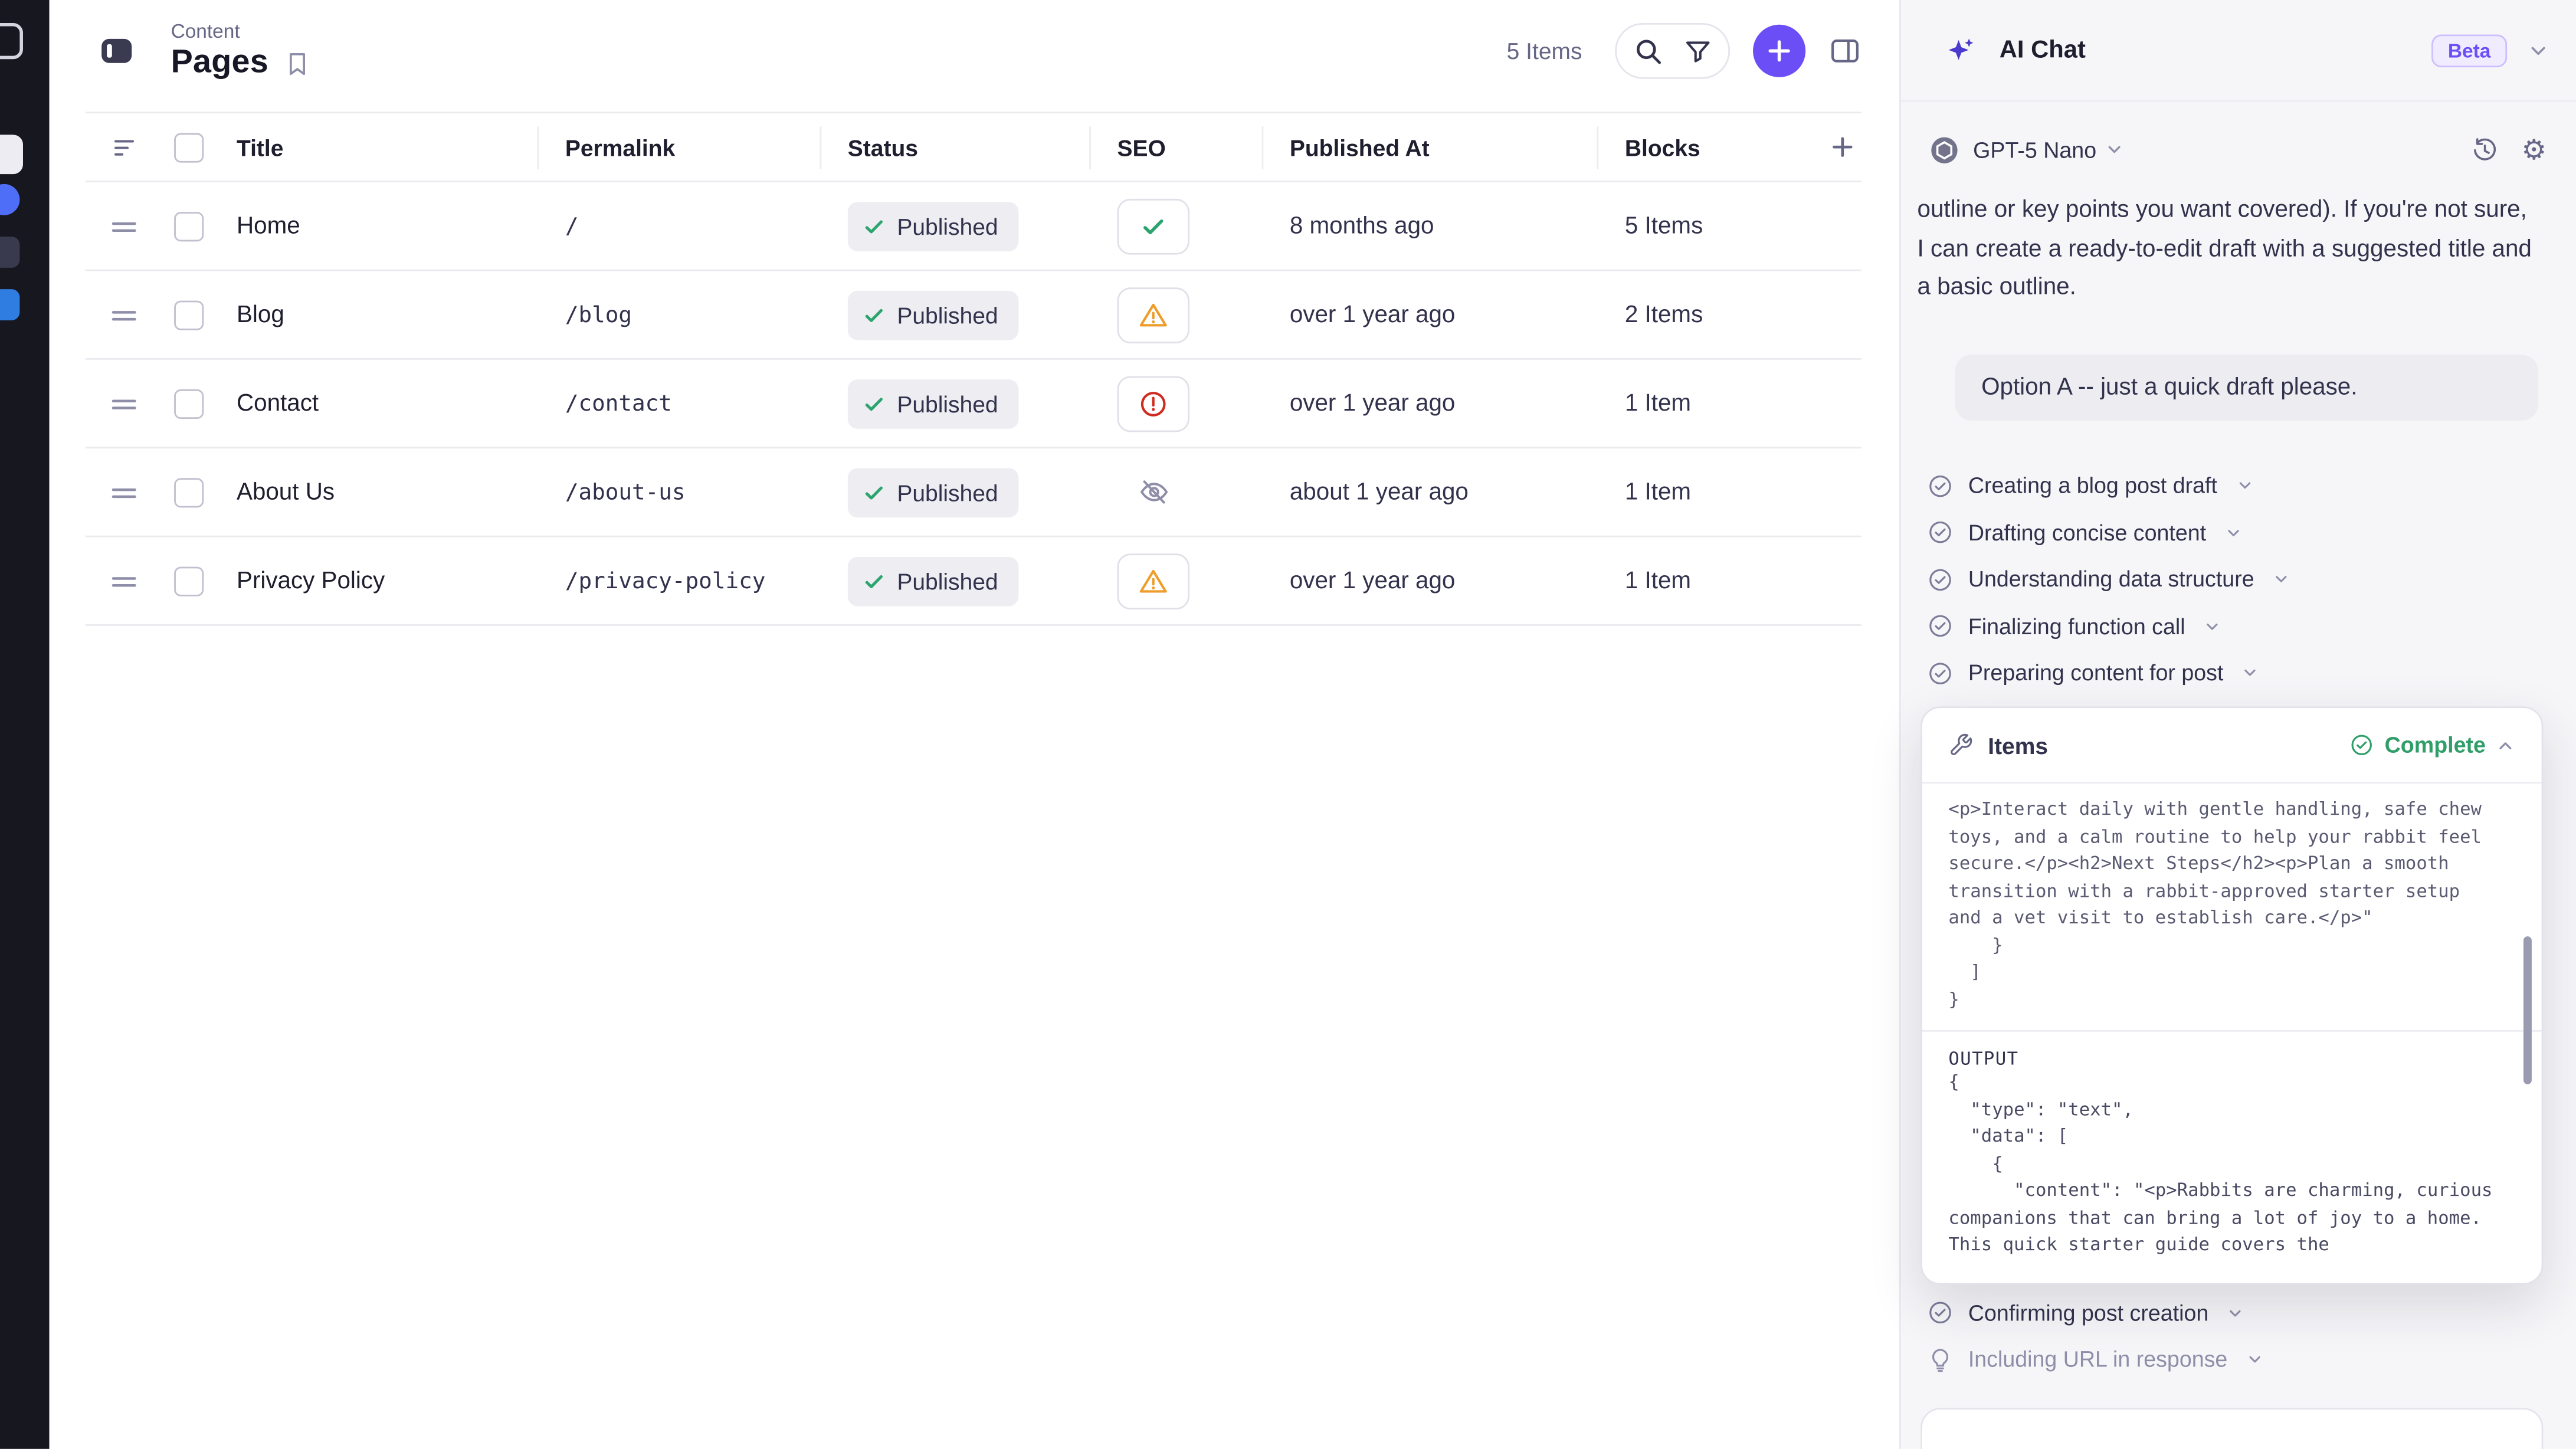 This screenshot has width=2576, height=1449. Describe the element at coordinates (2238, 51) in the screenshot. I see `ai-chat-header: AI Chat Beta` at that location.